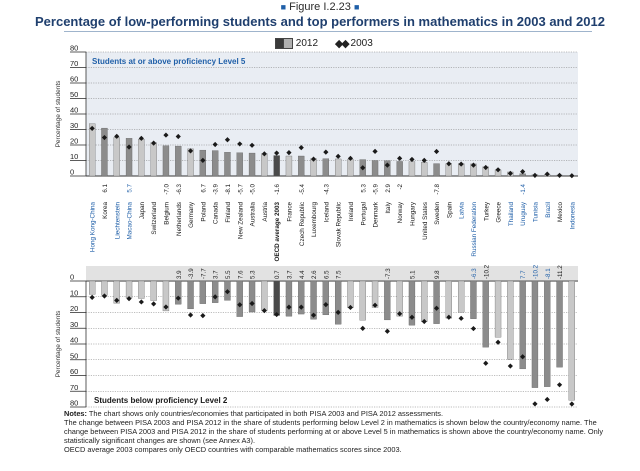 The height and width of the screenshot is (471, 640). Describe the element at coordinates (277, 232) in the screenshot. I see `category-label: OECD average 2003` at that location.